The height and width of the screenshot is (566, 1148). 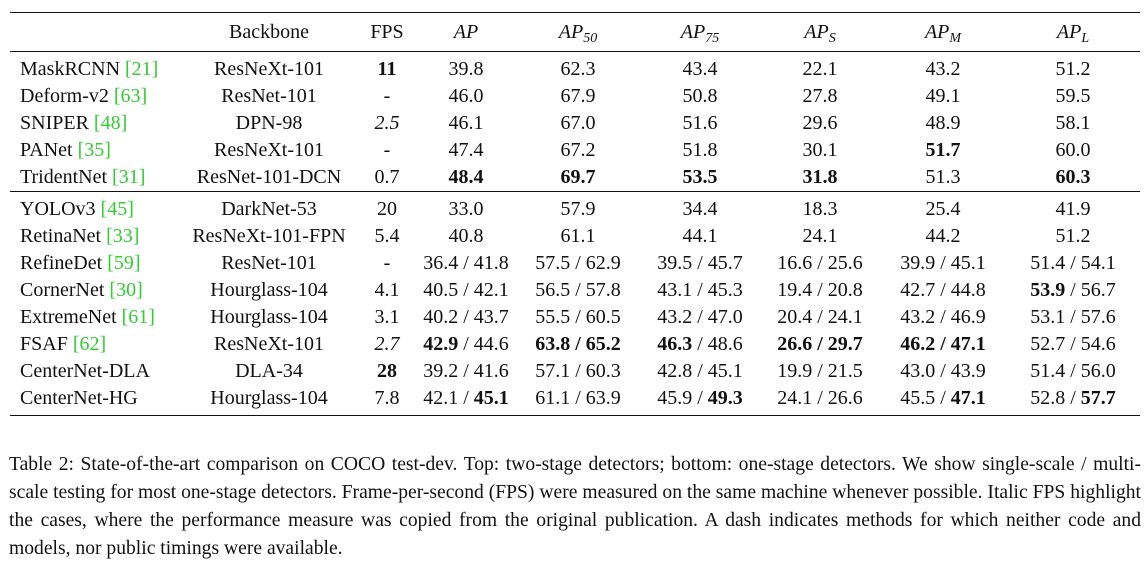 I want to click on apm-cell: 43.2, so click(x=943, y=68).